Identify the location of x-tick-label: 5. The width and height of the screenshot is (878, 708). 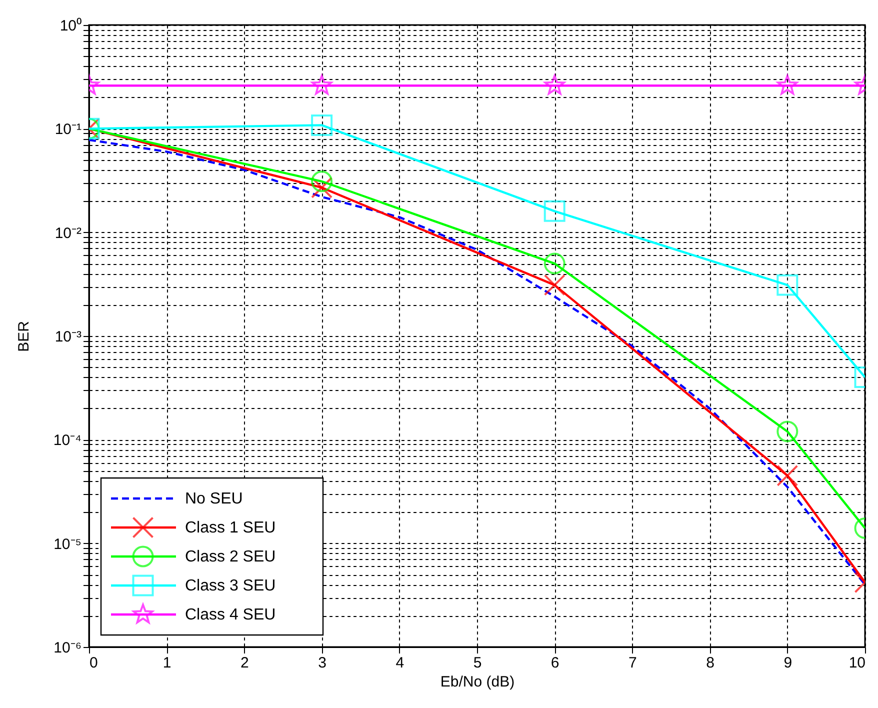
(477, 663).